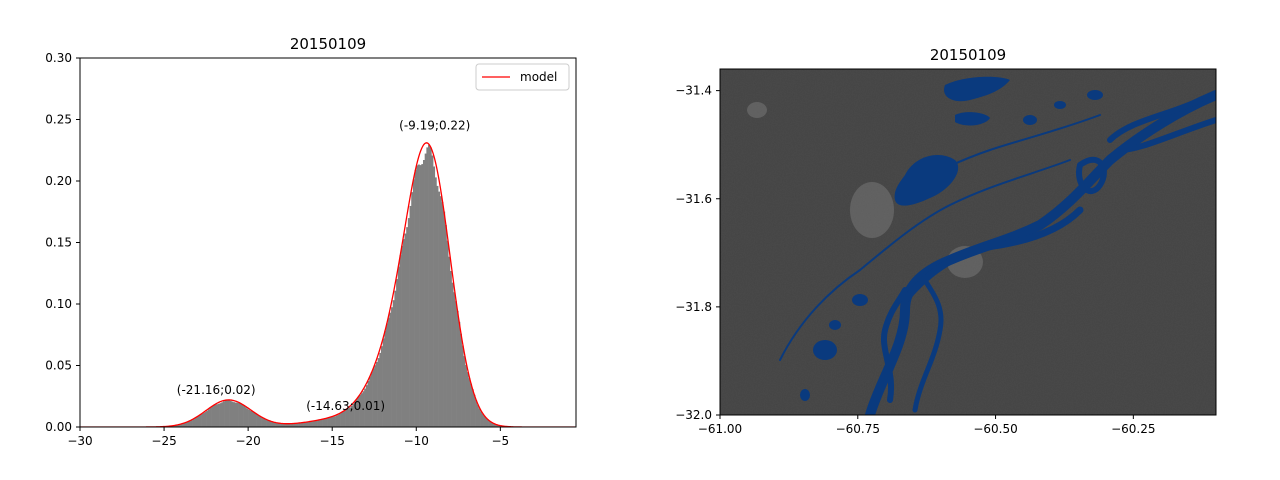  What do you see at coordinates (538, 77) in the screenshot?
I see `legend-label-model: model` at bounding box center [538, 77].